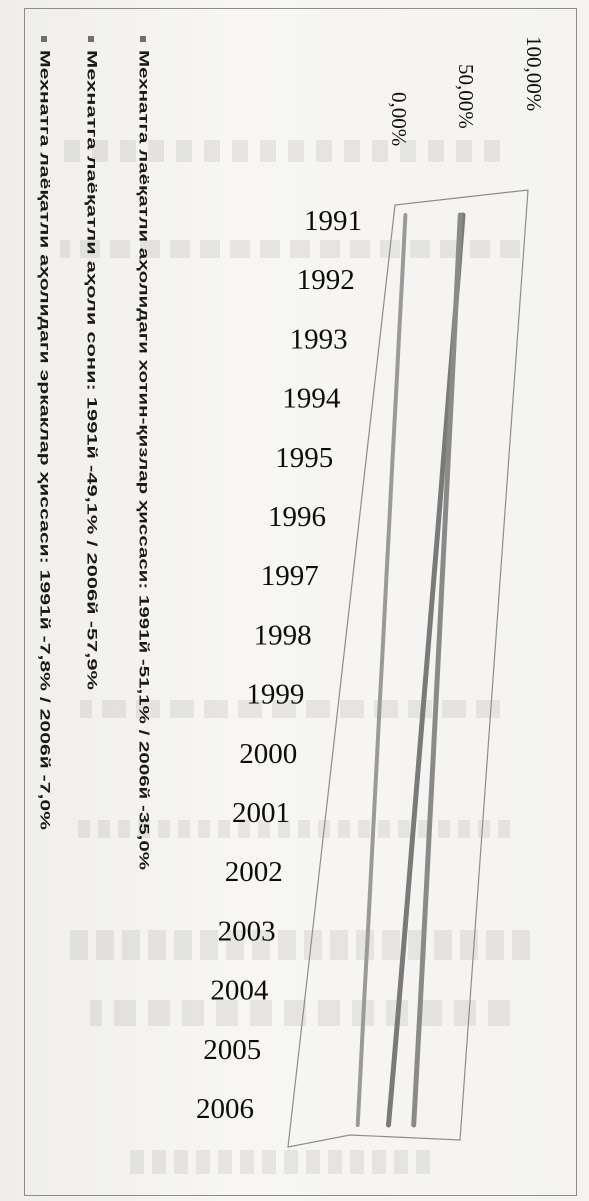 The width and height of the screenshot is (589, 1201). I want to click on year-label-2005: 2005, so click(232, 1050).